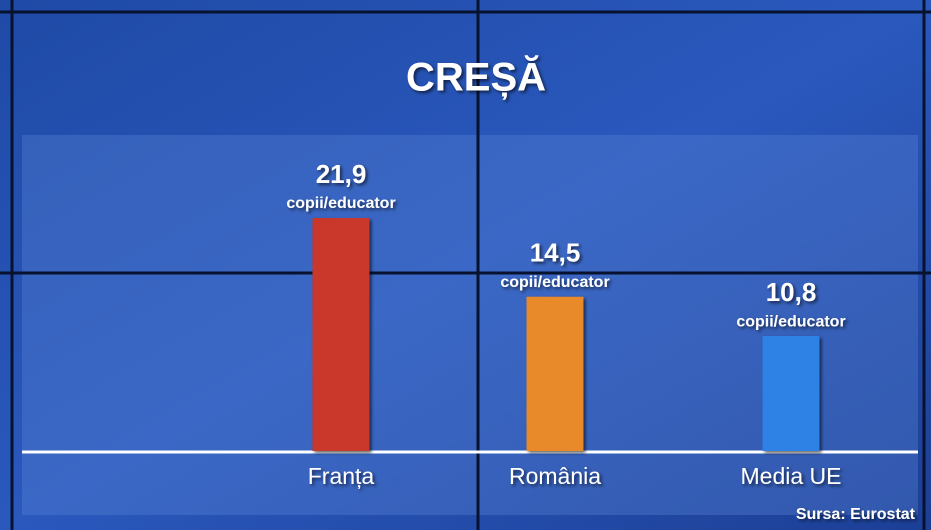 The width and height of the screenshot is (931, 530). Describe the element at coordinates (476, 77) in the screenshot. I see `chart-title: CREȘĂ` at that location.